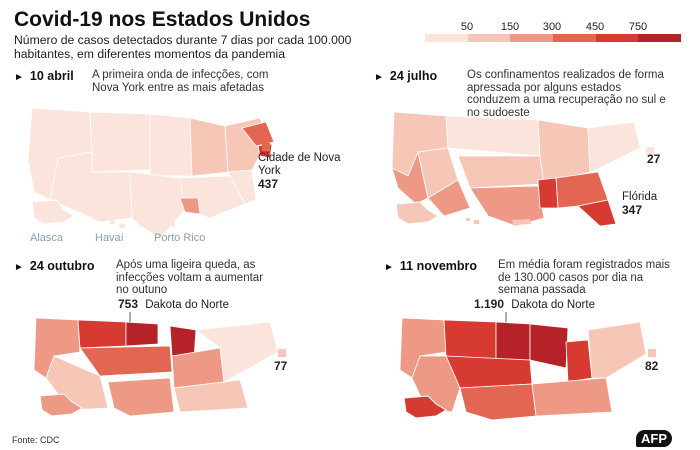 This screenshot has width=700, height=450. What do you see at coordinates (632, 210) in the screenshot?
I see `callout-value: 347` at bounding box center [632, 210].